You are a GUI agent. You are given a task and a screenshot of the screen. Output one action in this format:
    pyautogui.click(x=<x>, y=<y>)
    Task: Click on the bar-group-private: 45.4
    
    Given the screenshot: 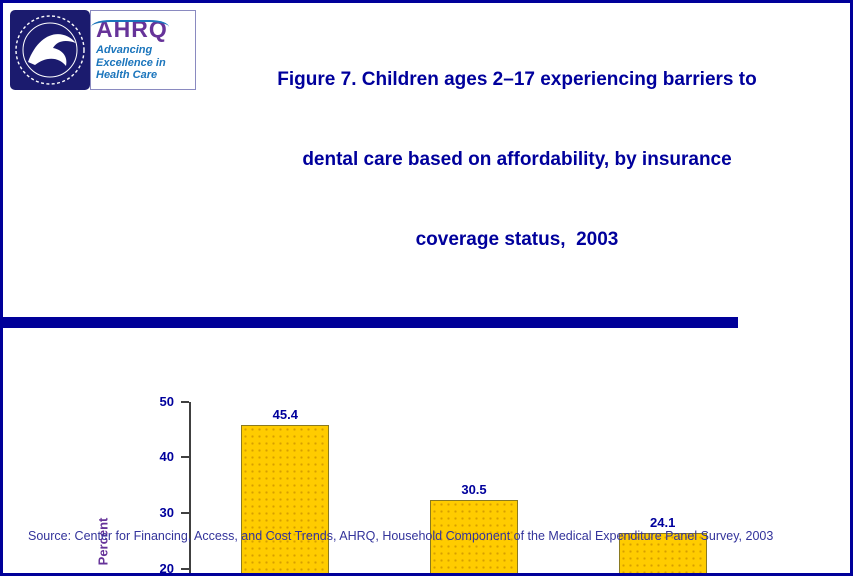 What is the action you would take?
    pyautogui.click(x=285, y=487)
    